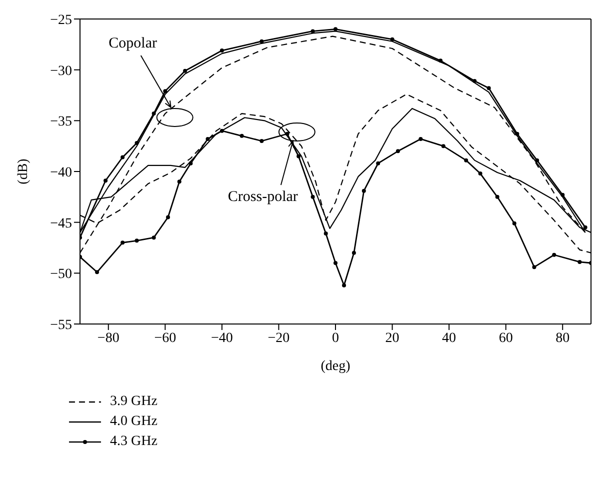 Image resolution: width=600 pixels, height=483 pixels. Describe the element at coordinates (449, 338) in the screenshot. I see `x-tick-label: 40` at that location.